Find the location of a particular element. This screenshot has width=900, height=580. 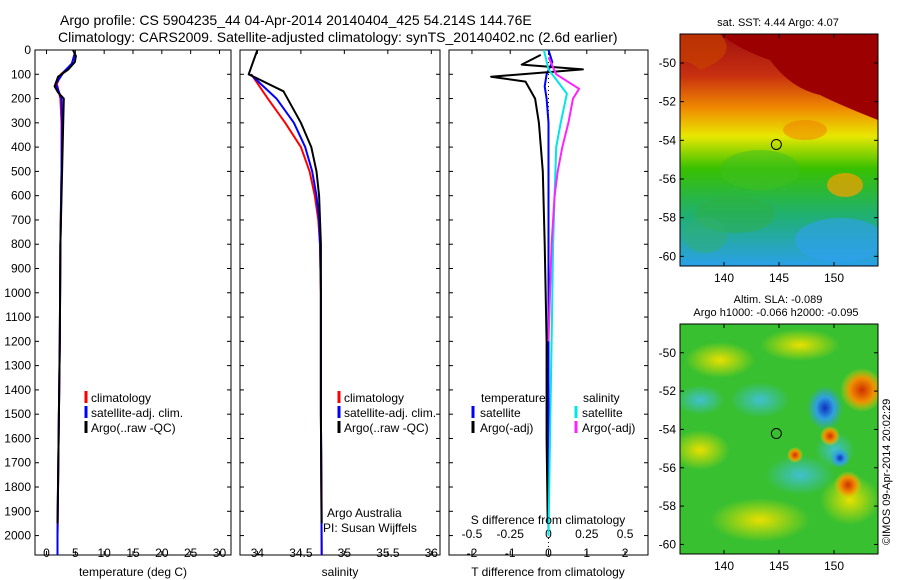

pressure-tick-label: 400 is located at coordinates (21, 147).